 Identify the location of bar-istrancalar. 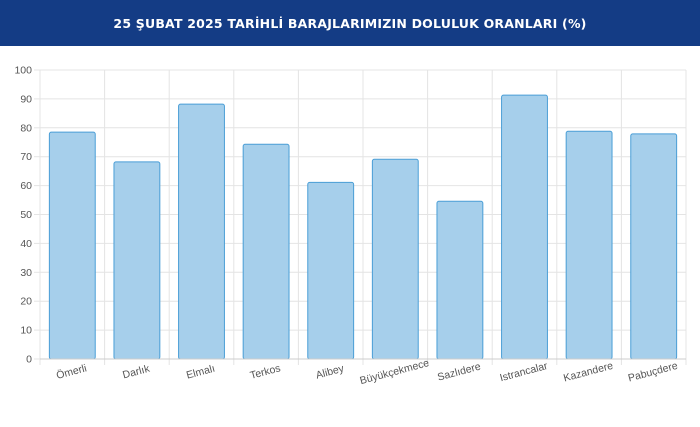
(524, 227).